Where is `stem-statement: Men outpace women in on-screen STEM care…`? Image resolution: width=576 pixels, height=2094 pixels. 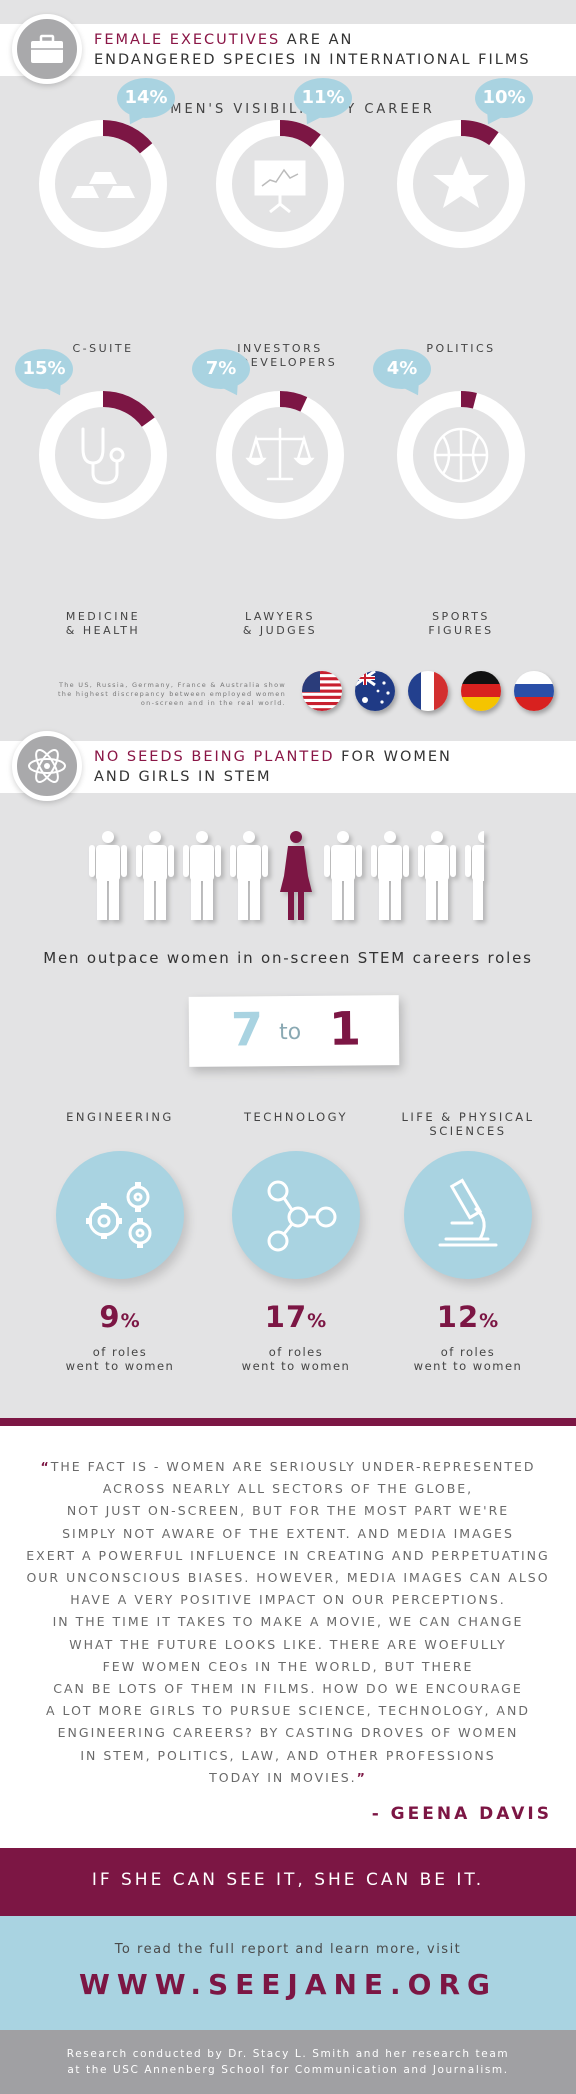 stem-statement: Men outpace women in on-screen STEM care… is located at coordinates (288, 958).